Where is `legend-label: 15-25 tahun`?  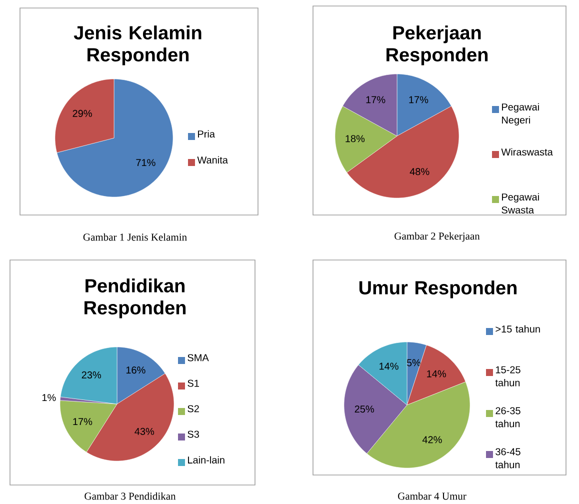 legend-label: 15-25 tahun is located at coordinates (507, 376).